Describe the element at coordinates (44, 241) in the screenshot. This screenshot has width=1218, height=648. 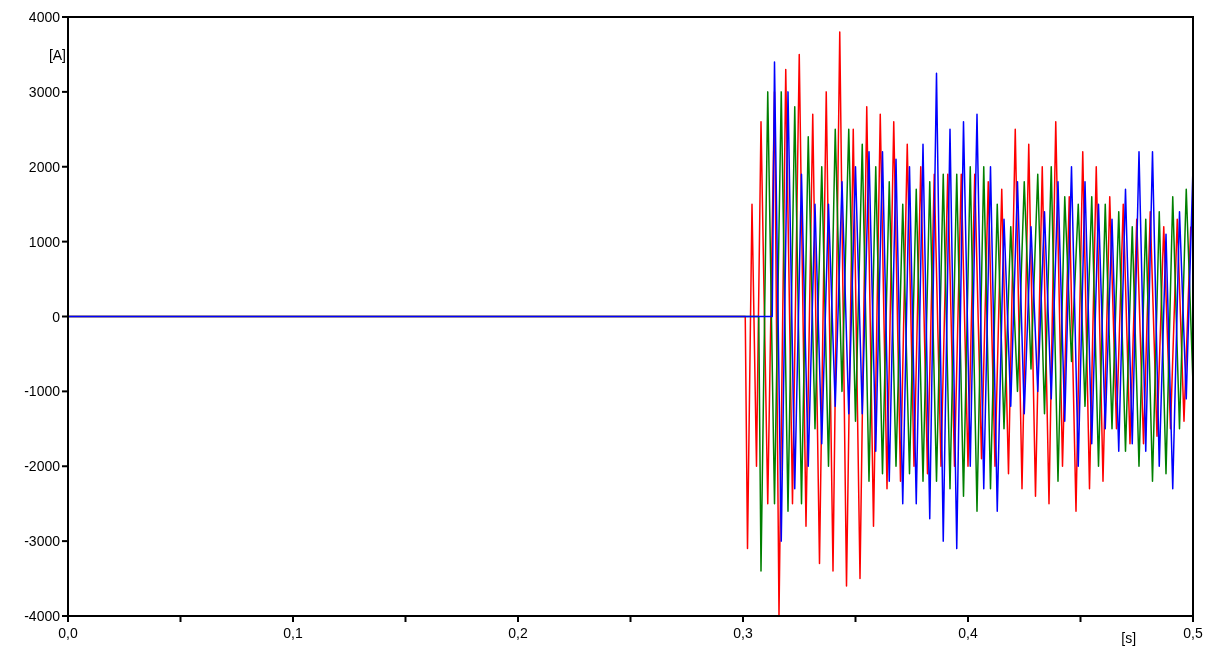
I see `y-tick-label: 1000` at that location.